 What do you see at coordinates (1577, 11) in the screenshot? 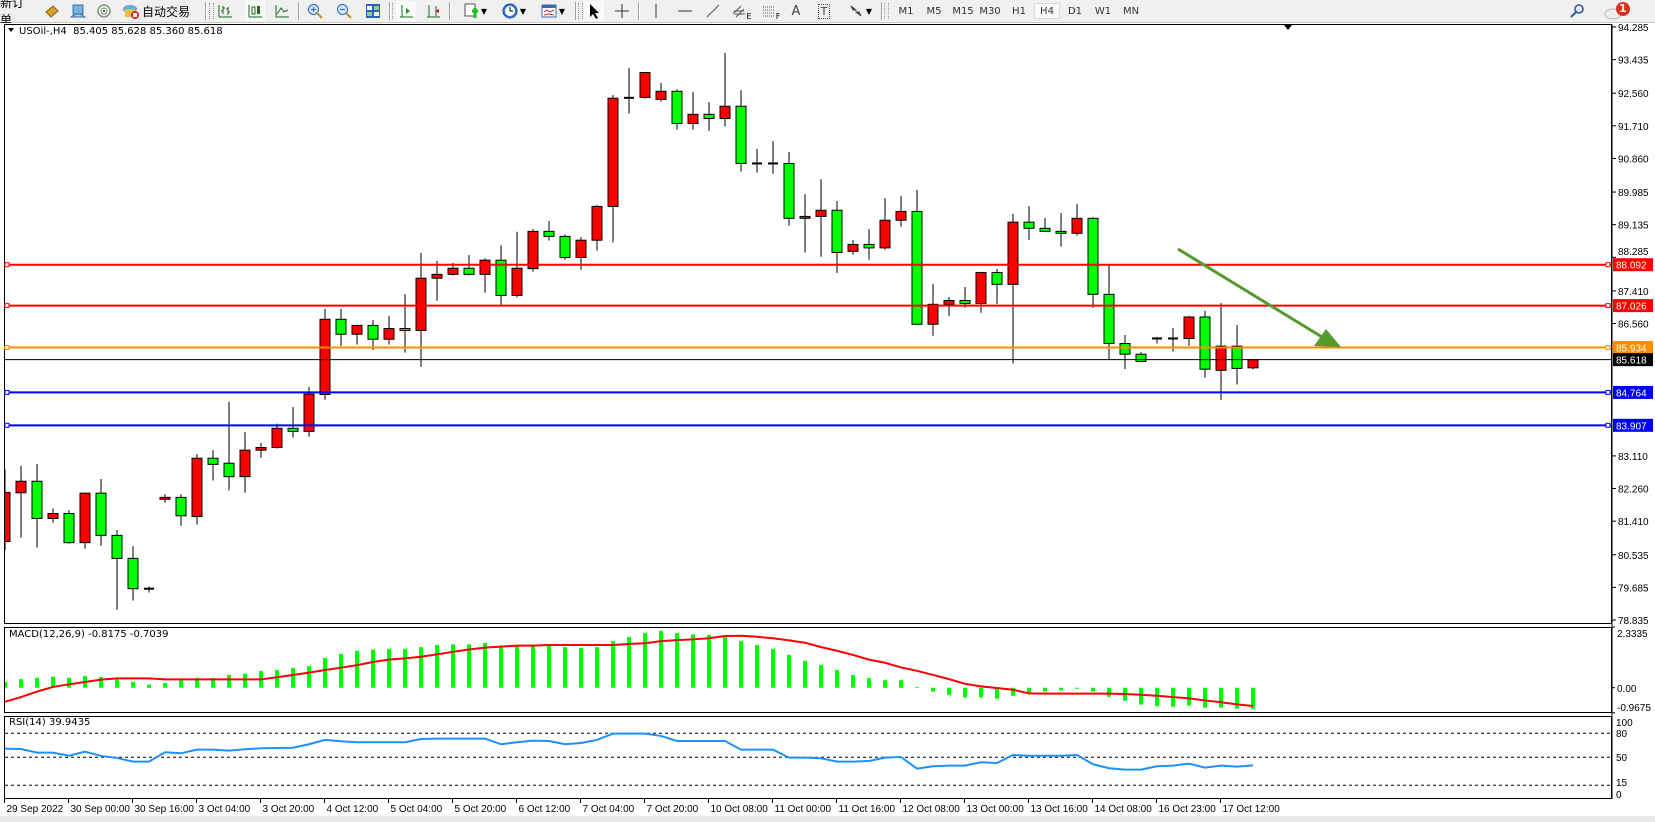
I see `search-icon` at bounding box center [1577, 11].